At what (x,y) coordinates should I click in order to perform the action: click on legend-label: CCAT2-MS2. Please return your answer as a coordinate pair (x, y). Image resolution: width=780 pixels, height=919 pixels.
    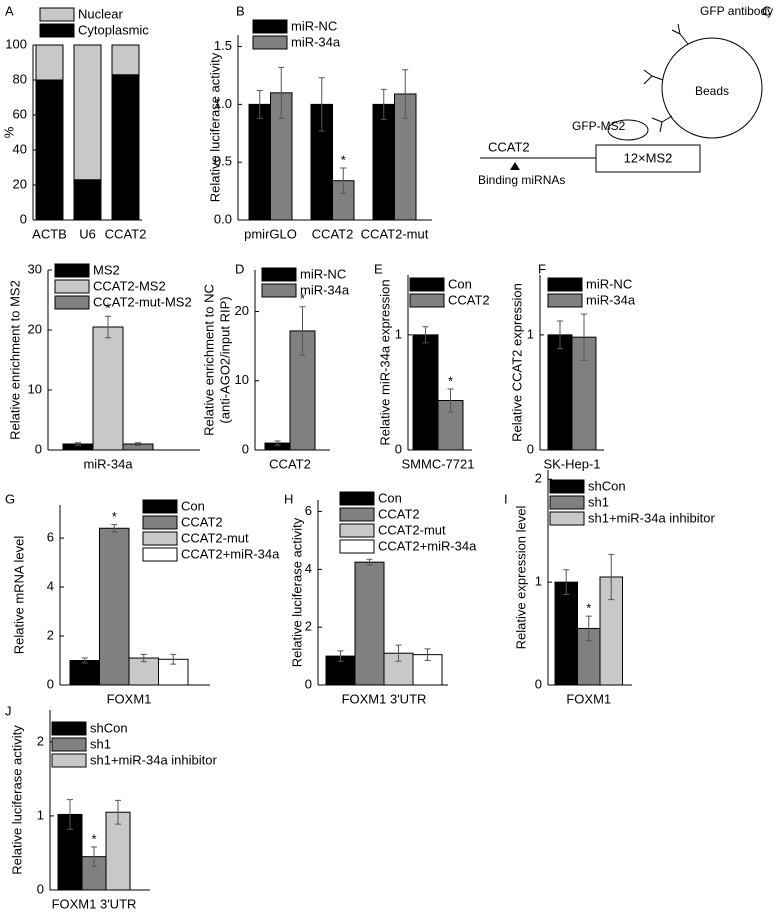
    Looking at the image, I should click on (129, 285).